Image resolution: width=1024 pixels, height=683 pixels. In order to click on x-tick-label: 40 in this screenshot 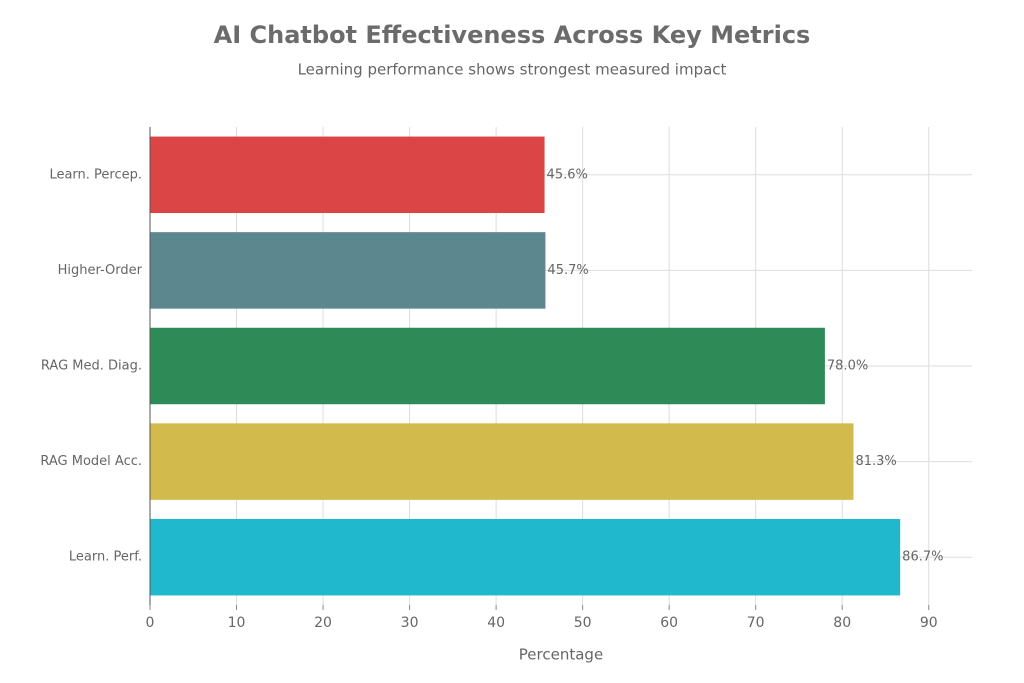, I will do `click(496, 623)`.